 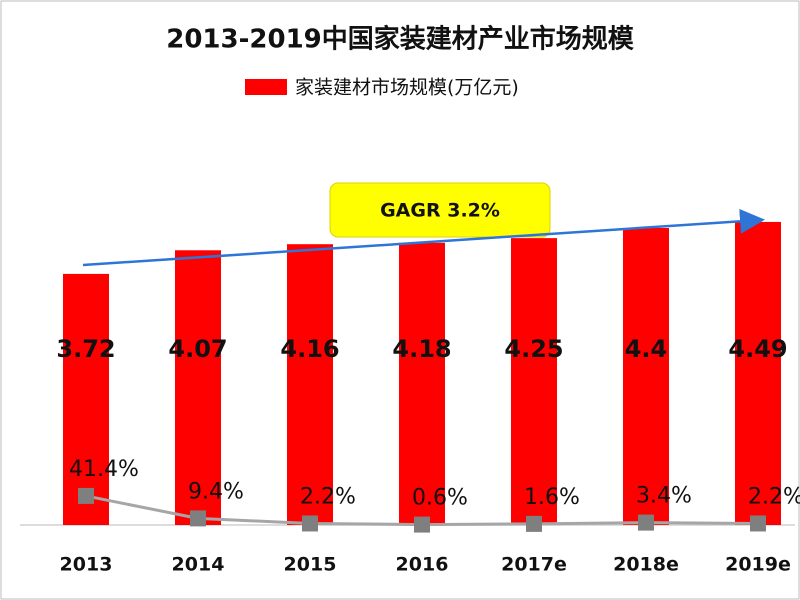 I want to click on bar-value-label: 4.18, so click(x=421, y=349).